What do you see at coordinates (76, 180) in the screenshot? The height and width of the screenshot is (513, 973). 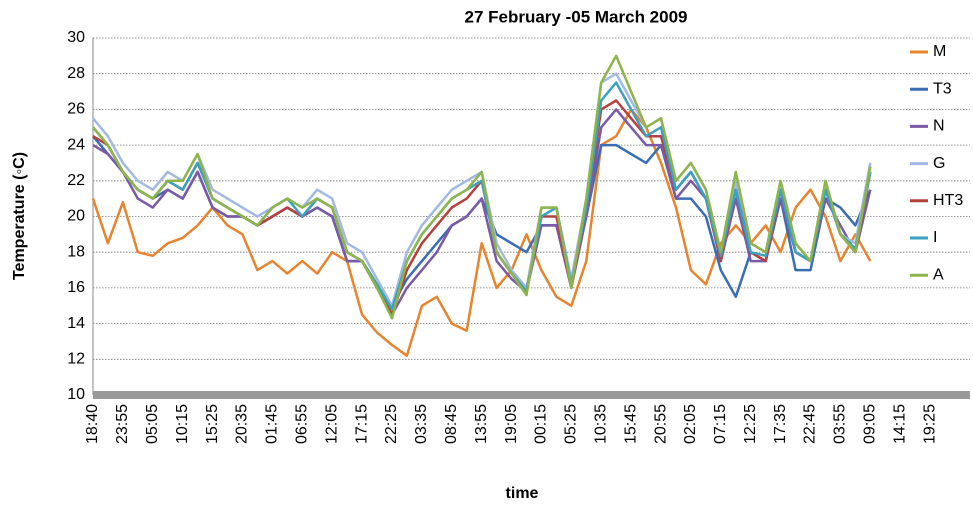 I see `y-tick-label: 22` at bounding box center [76, 180].